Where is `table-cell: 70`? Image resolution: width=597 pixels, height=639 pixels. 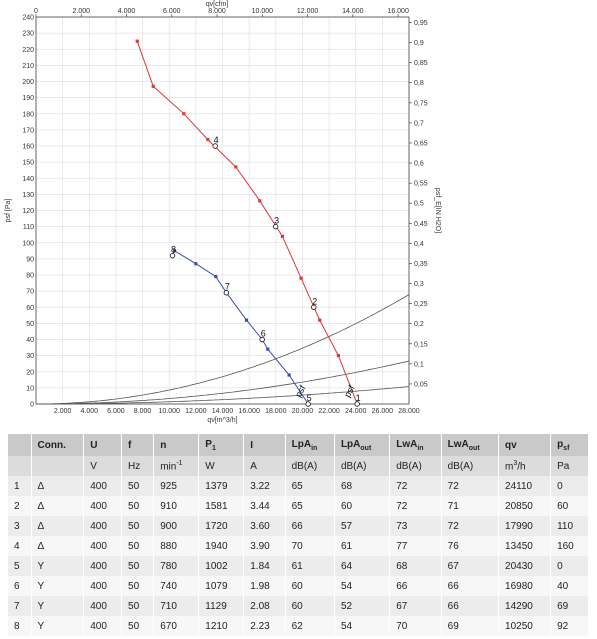
table-cell: 70 is located at coordinates (415, 626).